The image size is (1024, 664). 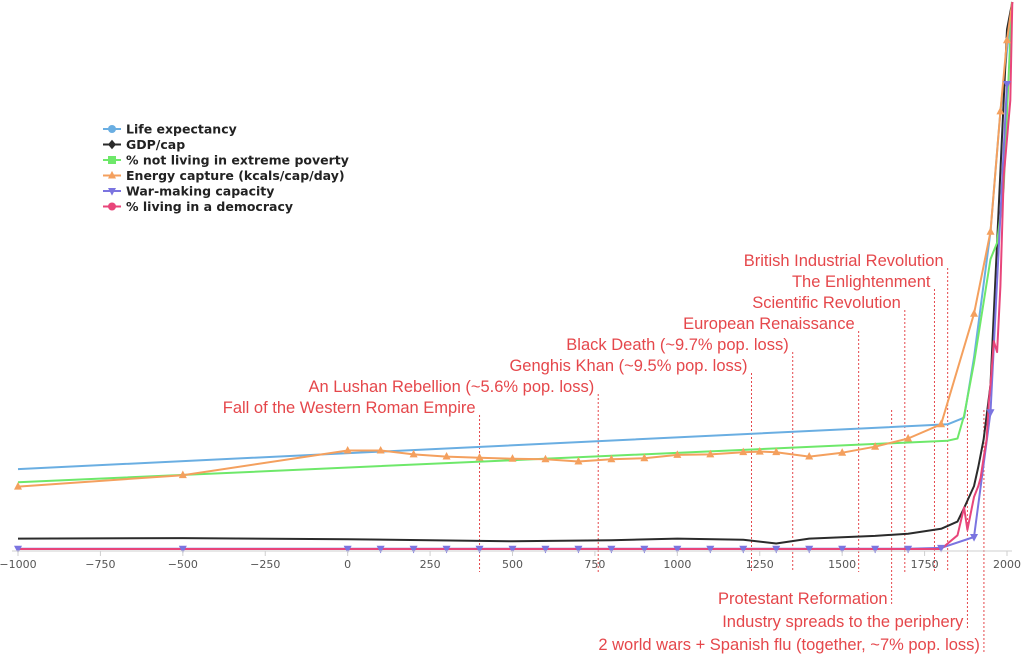 What do you see at coordinates (1007, 564) in the screenshot?
I see `x-tick-label: 2000` at bounding box center [1007, 564].